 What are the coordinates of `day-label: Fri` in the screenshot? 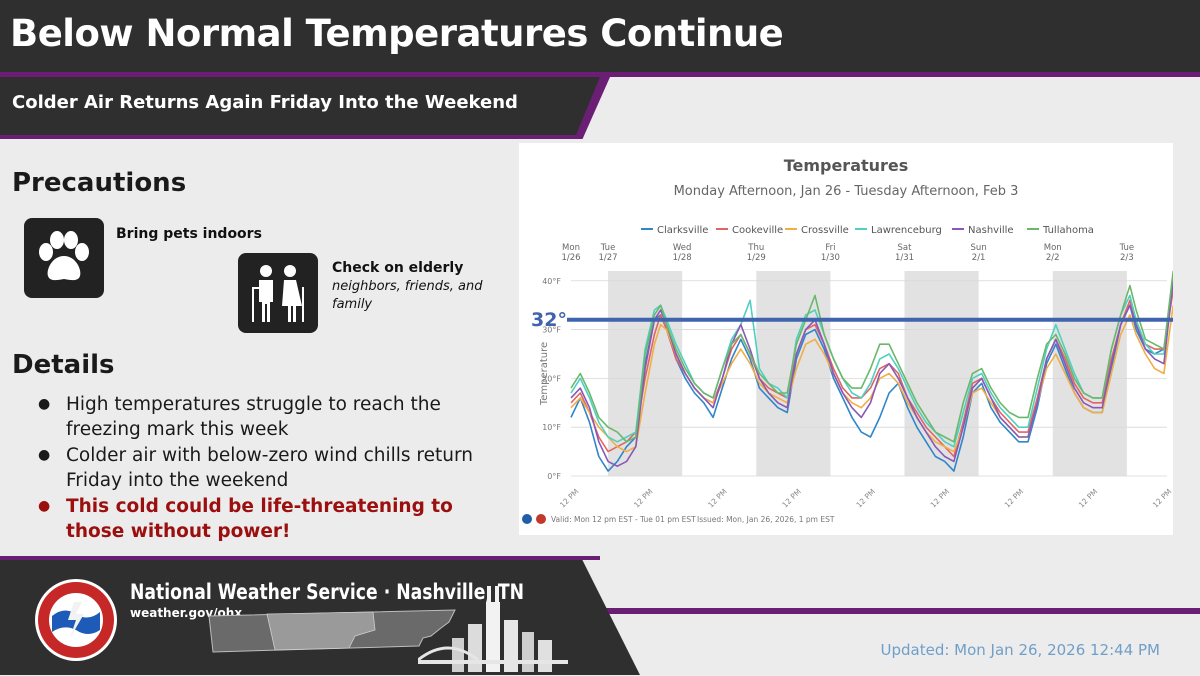 It's located at (830, 248).